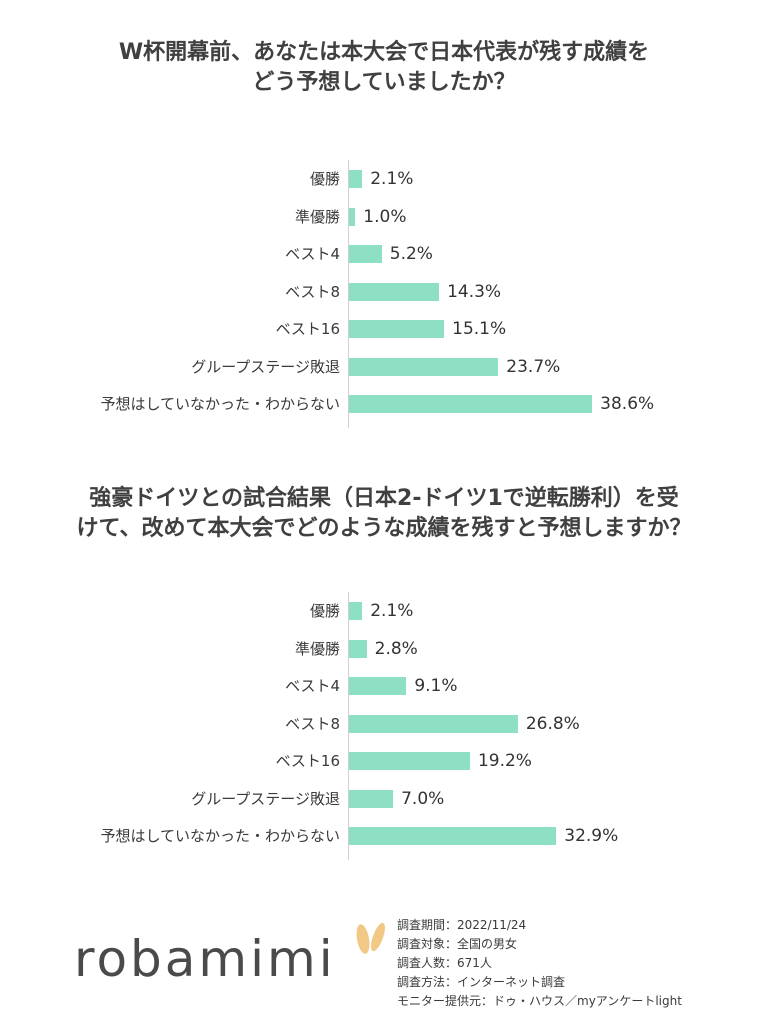 This screenshot has height=1024, width=768. What do you see at coordinates (591, 836) in the screenshot?
I see `value-label: 32.9%` at bounding box center [591, 836].